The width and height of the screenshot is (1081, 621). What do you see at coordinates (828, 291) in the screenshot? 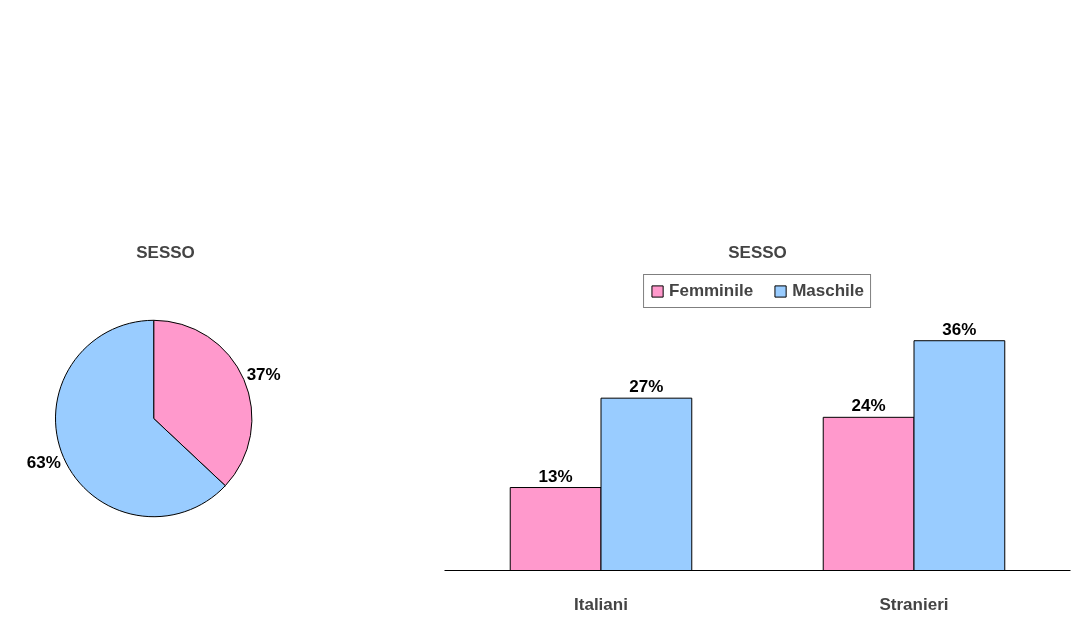
I see `legend-label: Maschile` at bounding box center [828, 291].